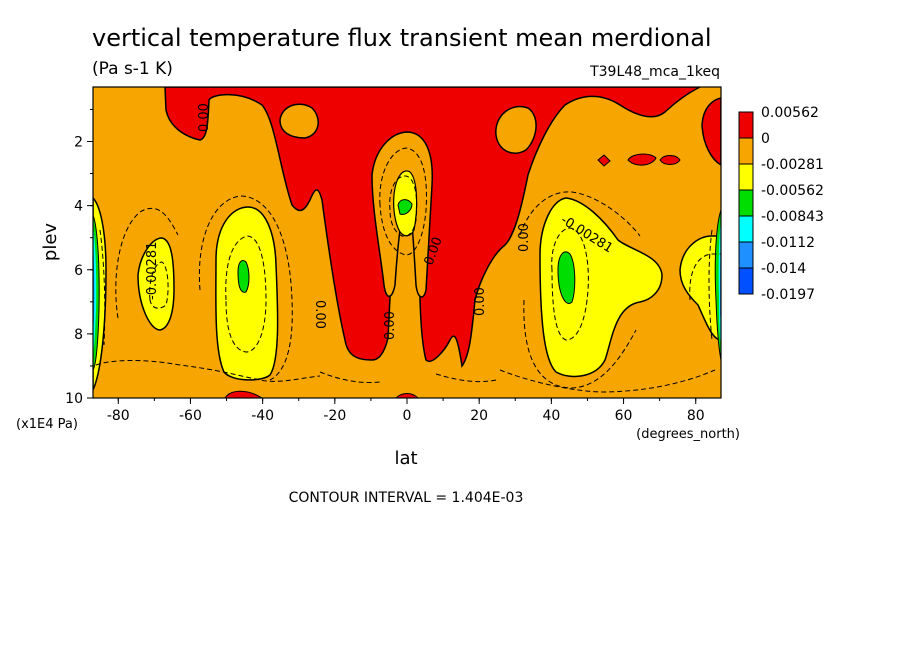 The image size is (904, 654). Describe the element at coordinates (405, 458) in the screenshot. I see `x-axis-title: lat` at that location.